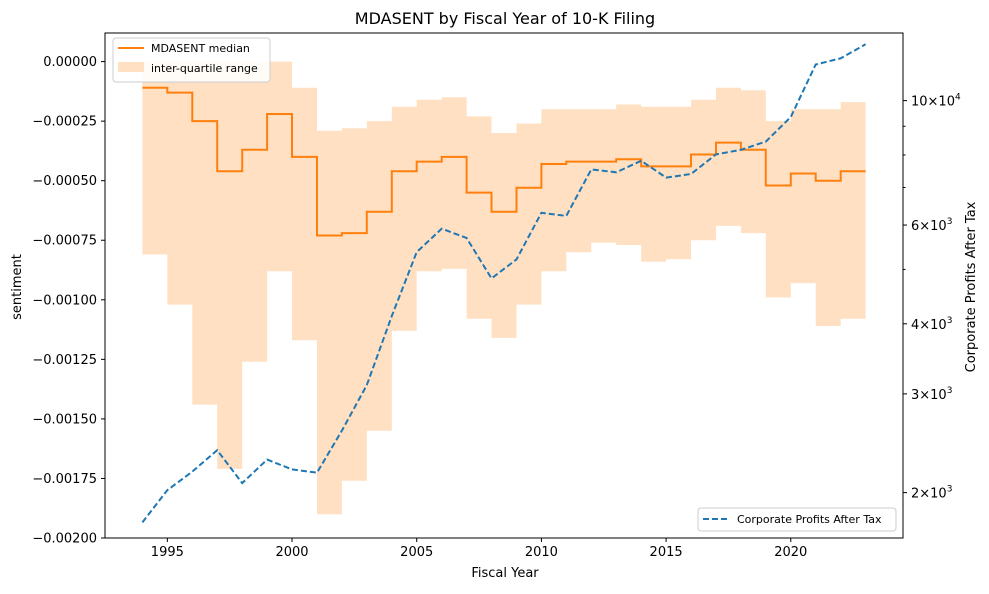 The height and width of the screenshot is (594, 989). I want to click on y-tick-label: −0.00175, so click(64, 479).